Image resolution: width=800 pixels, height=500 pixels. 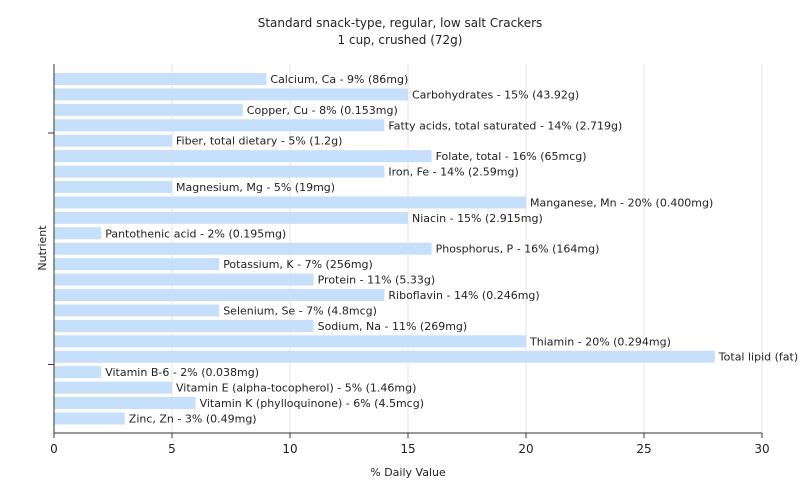 What do you see at coordinates (511, 156) in the screenshot?
I see `bar-label: Folate, total - 16% (65mcg)` at bounding box center [511, 156].